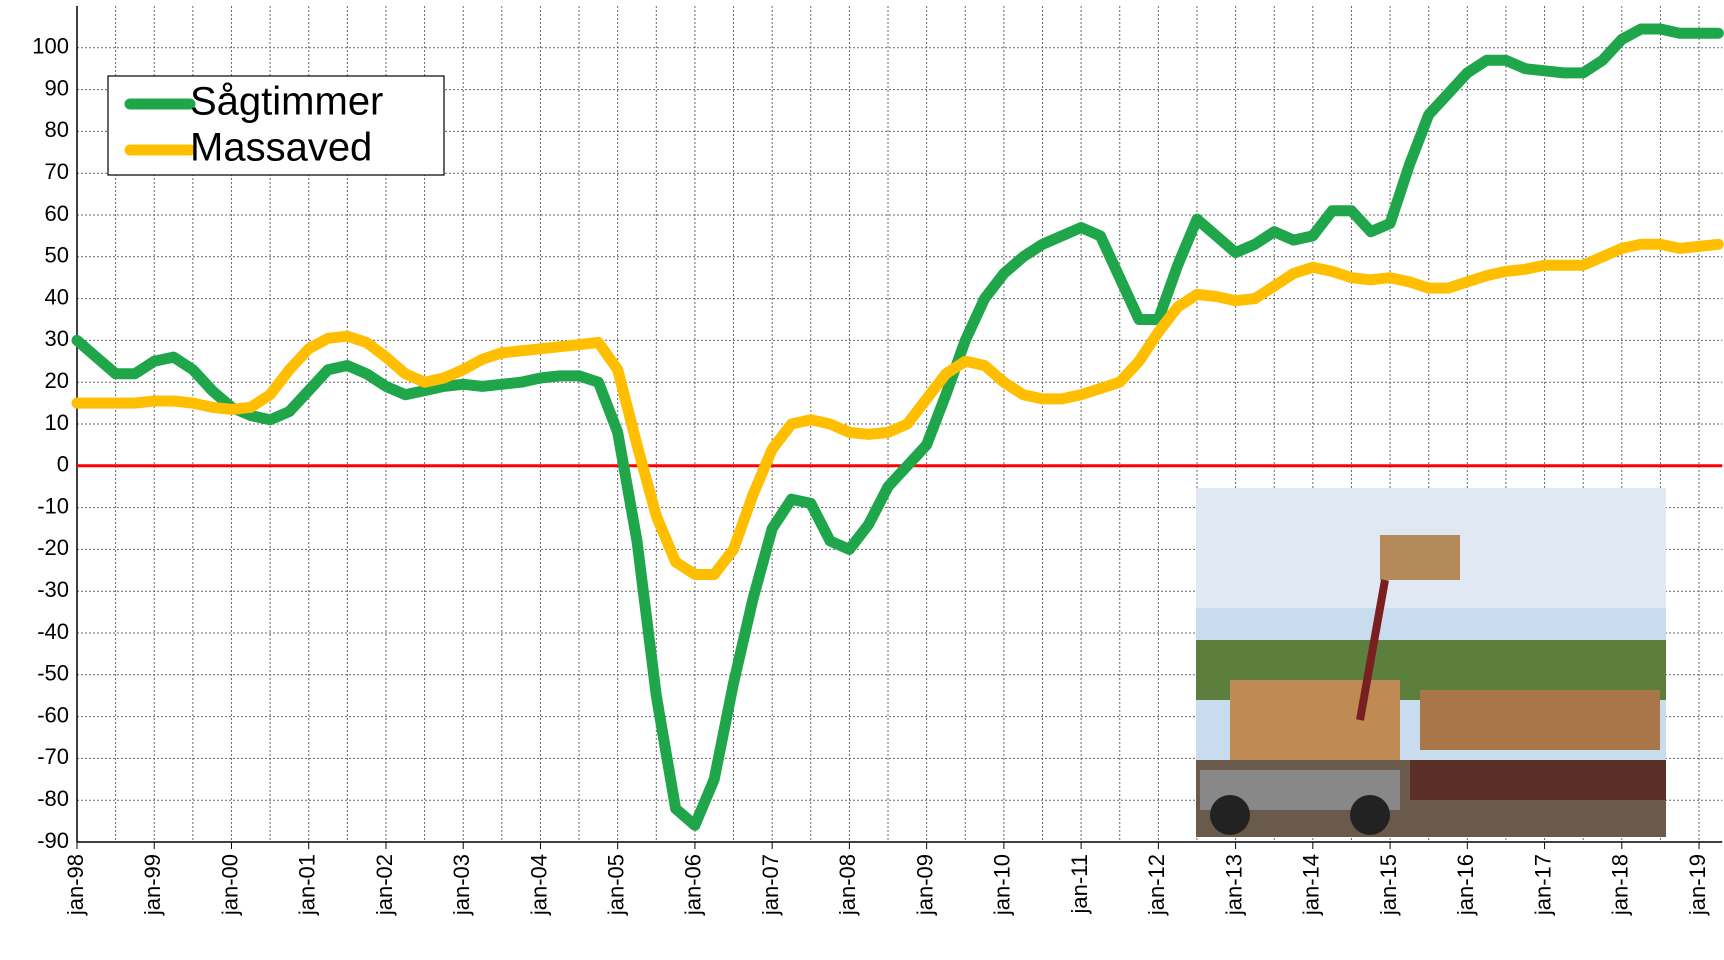 This screenshot has height=960, width=1724. Describe the element at coordinates (57, 422) in the screenshot. I see `y-tick-label: 10` at that location.